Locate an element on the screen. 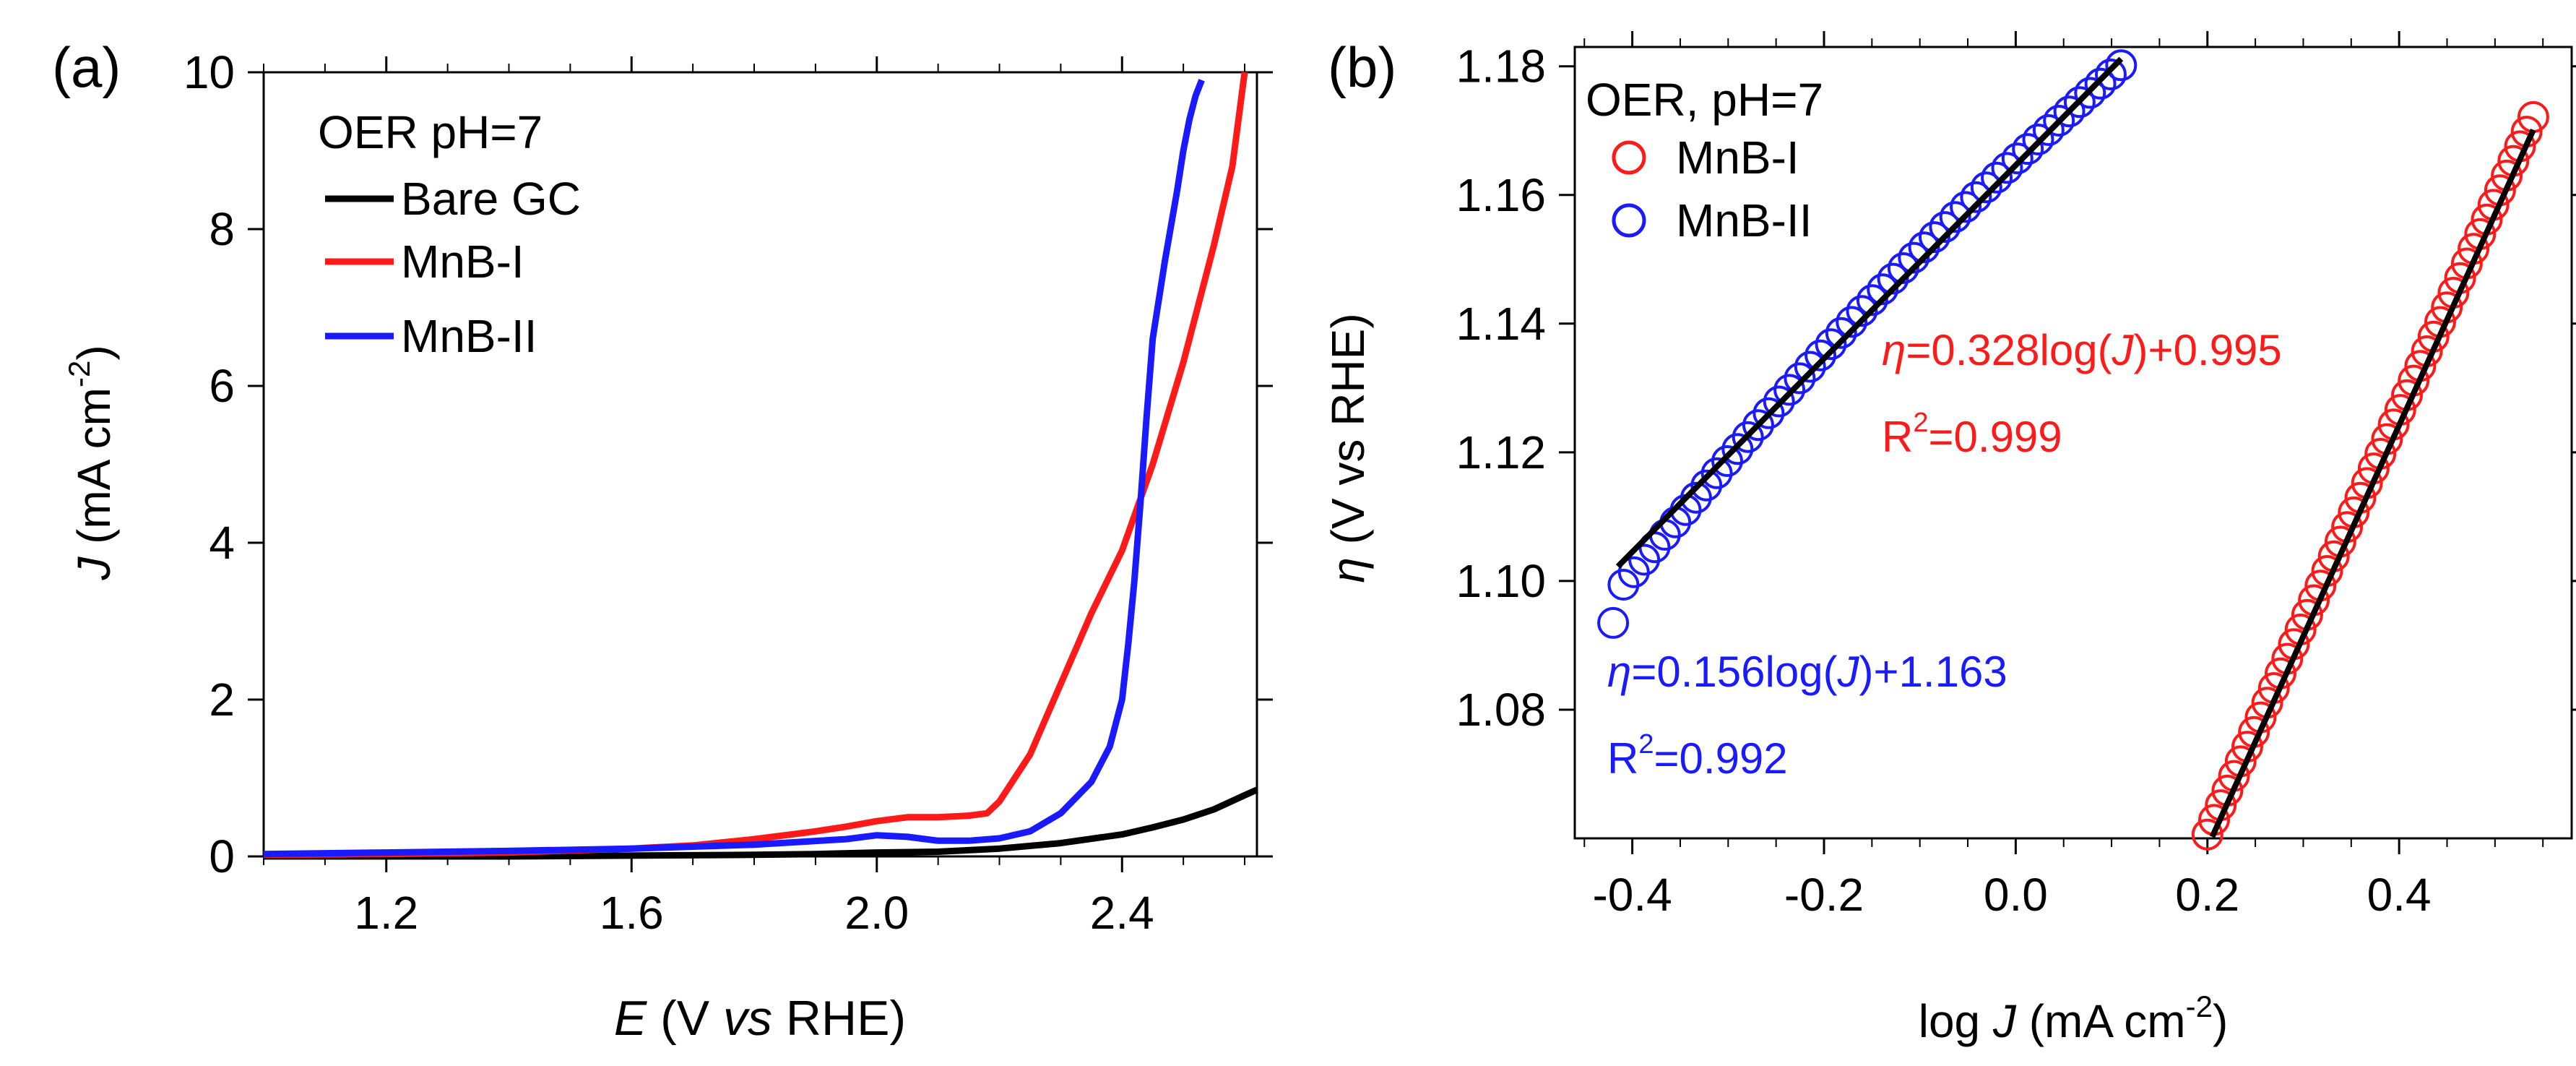  fit-line-mnb-ii is located at coordinates (1869, 313).